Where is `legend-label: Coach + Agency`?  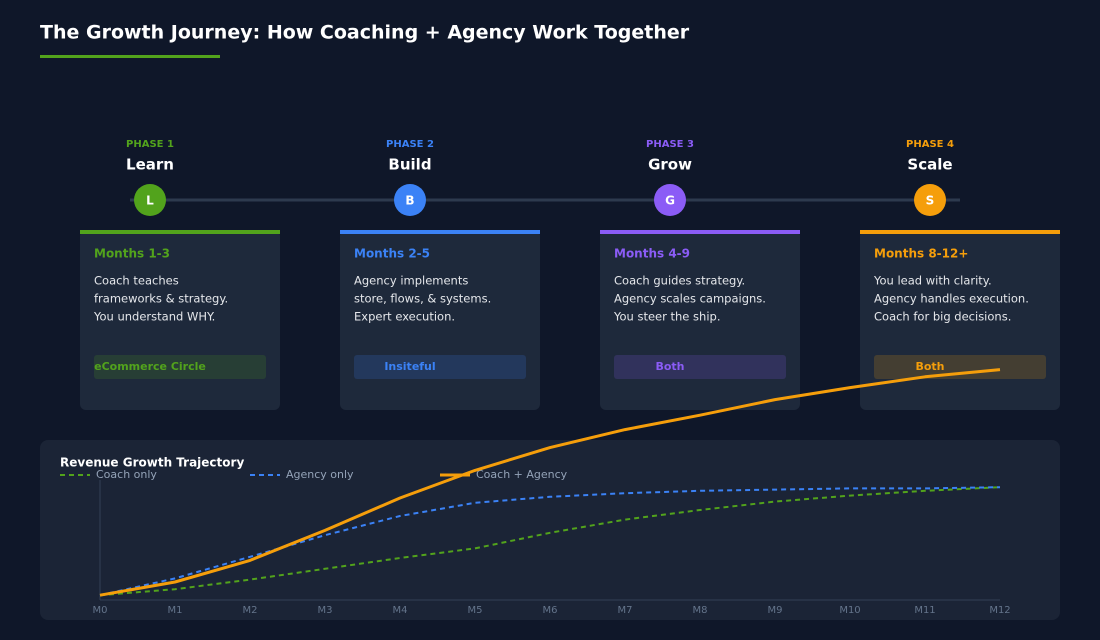
legend-label: Coach + Agency is located at coordinates (522, 474).